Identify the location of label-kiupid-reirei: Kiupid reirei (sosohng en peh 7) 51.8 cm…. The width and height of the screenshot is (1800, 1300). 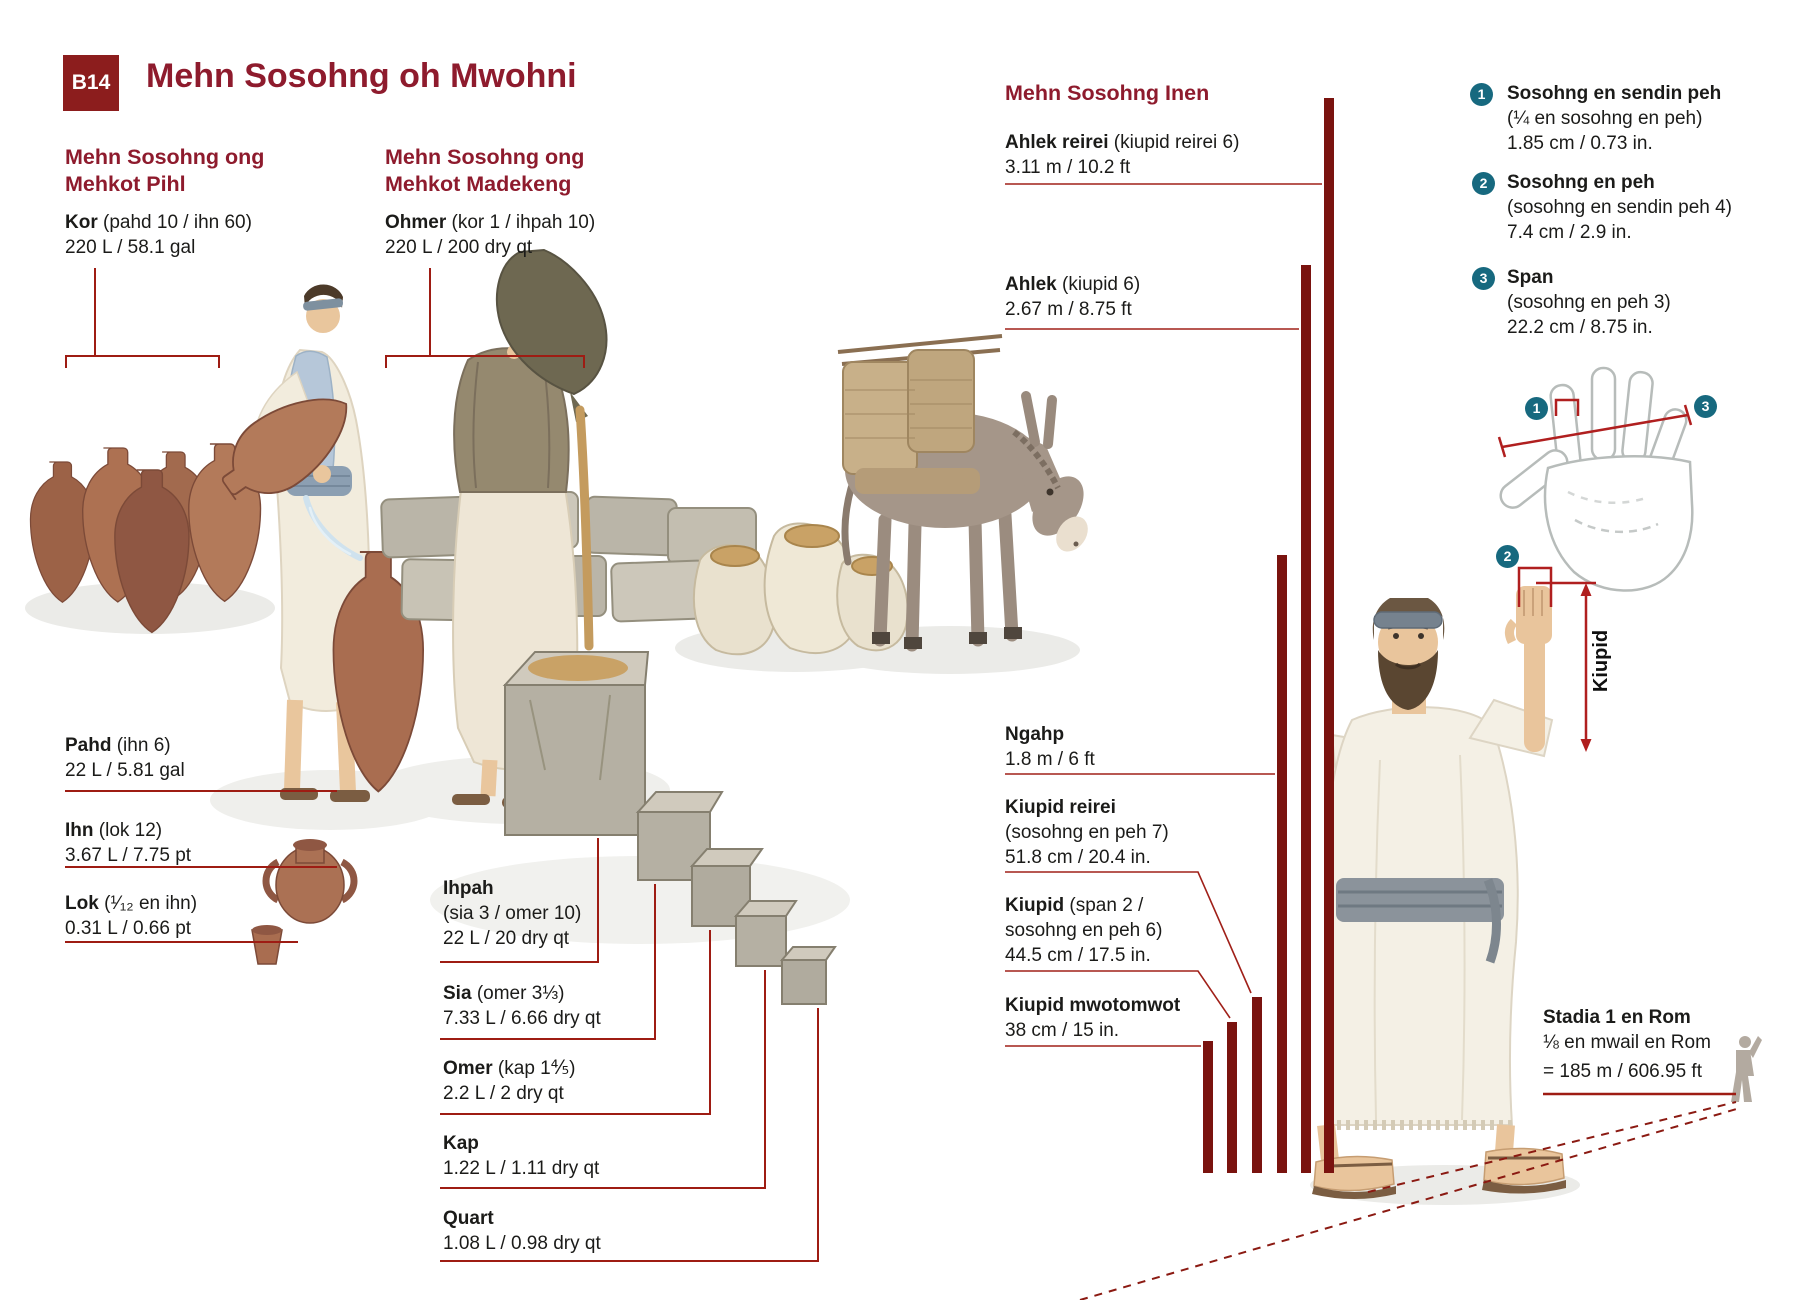
(1087, 832).